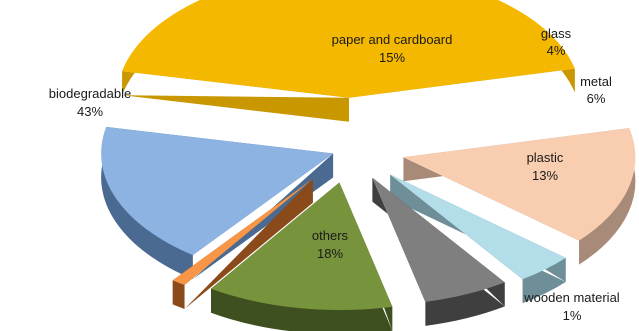 This screenshot has width=639, height=331. Describe the element at coordinates (392, 39) in the screenshot. I see `slice-label-paper-and-cardboard: paper and cardboard` at that location.